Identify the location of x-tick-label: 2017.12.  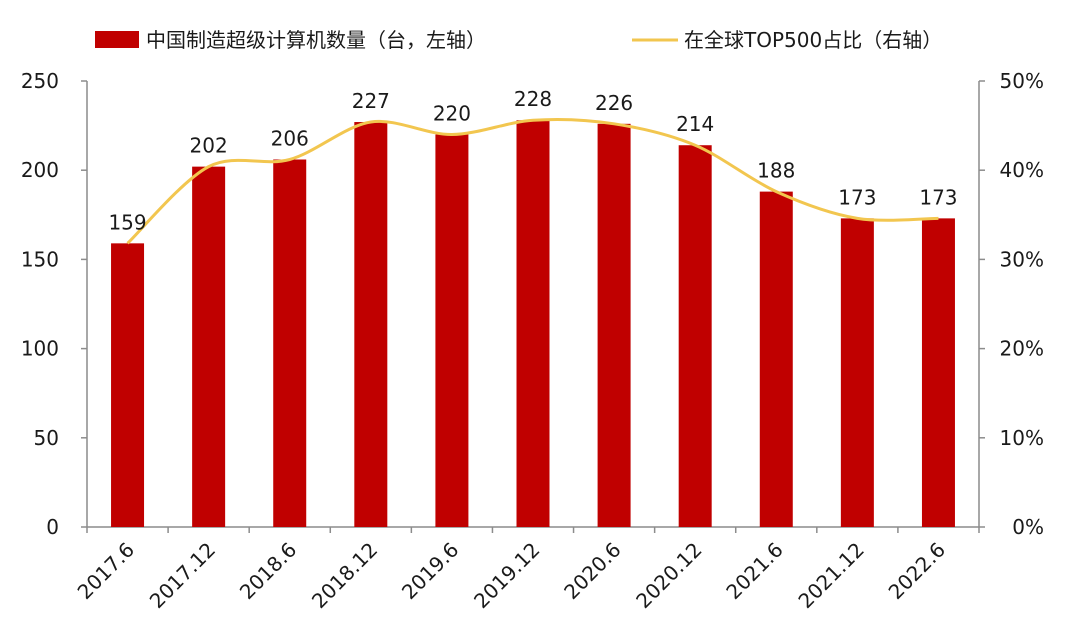
(182, 575).